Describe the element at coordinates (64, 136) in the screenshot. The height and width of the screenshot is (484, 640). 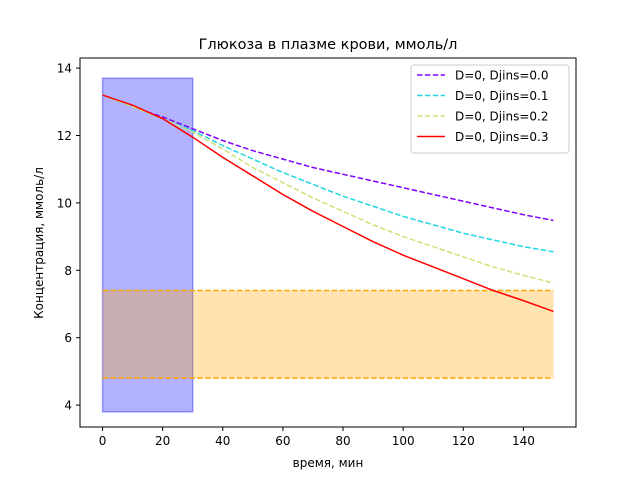
I see `y-tick-label-4: 12` at that location.